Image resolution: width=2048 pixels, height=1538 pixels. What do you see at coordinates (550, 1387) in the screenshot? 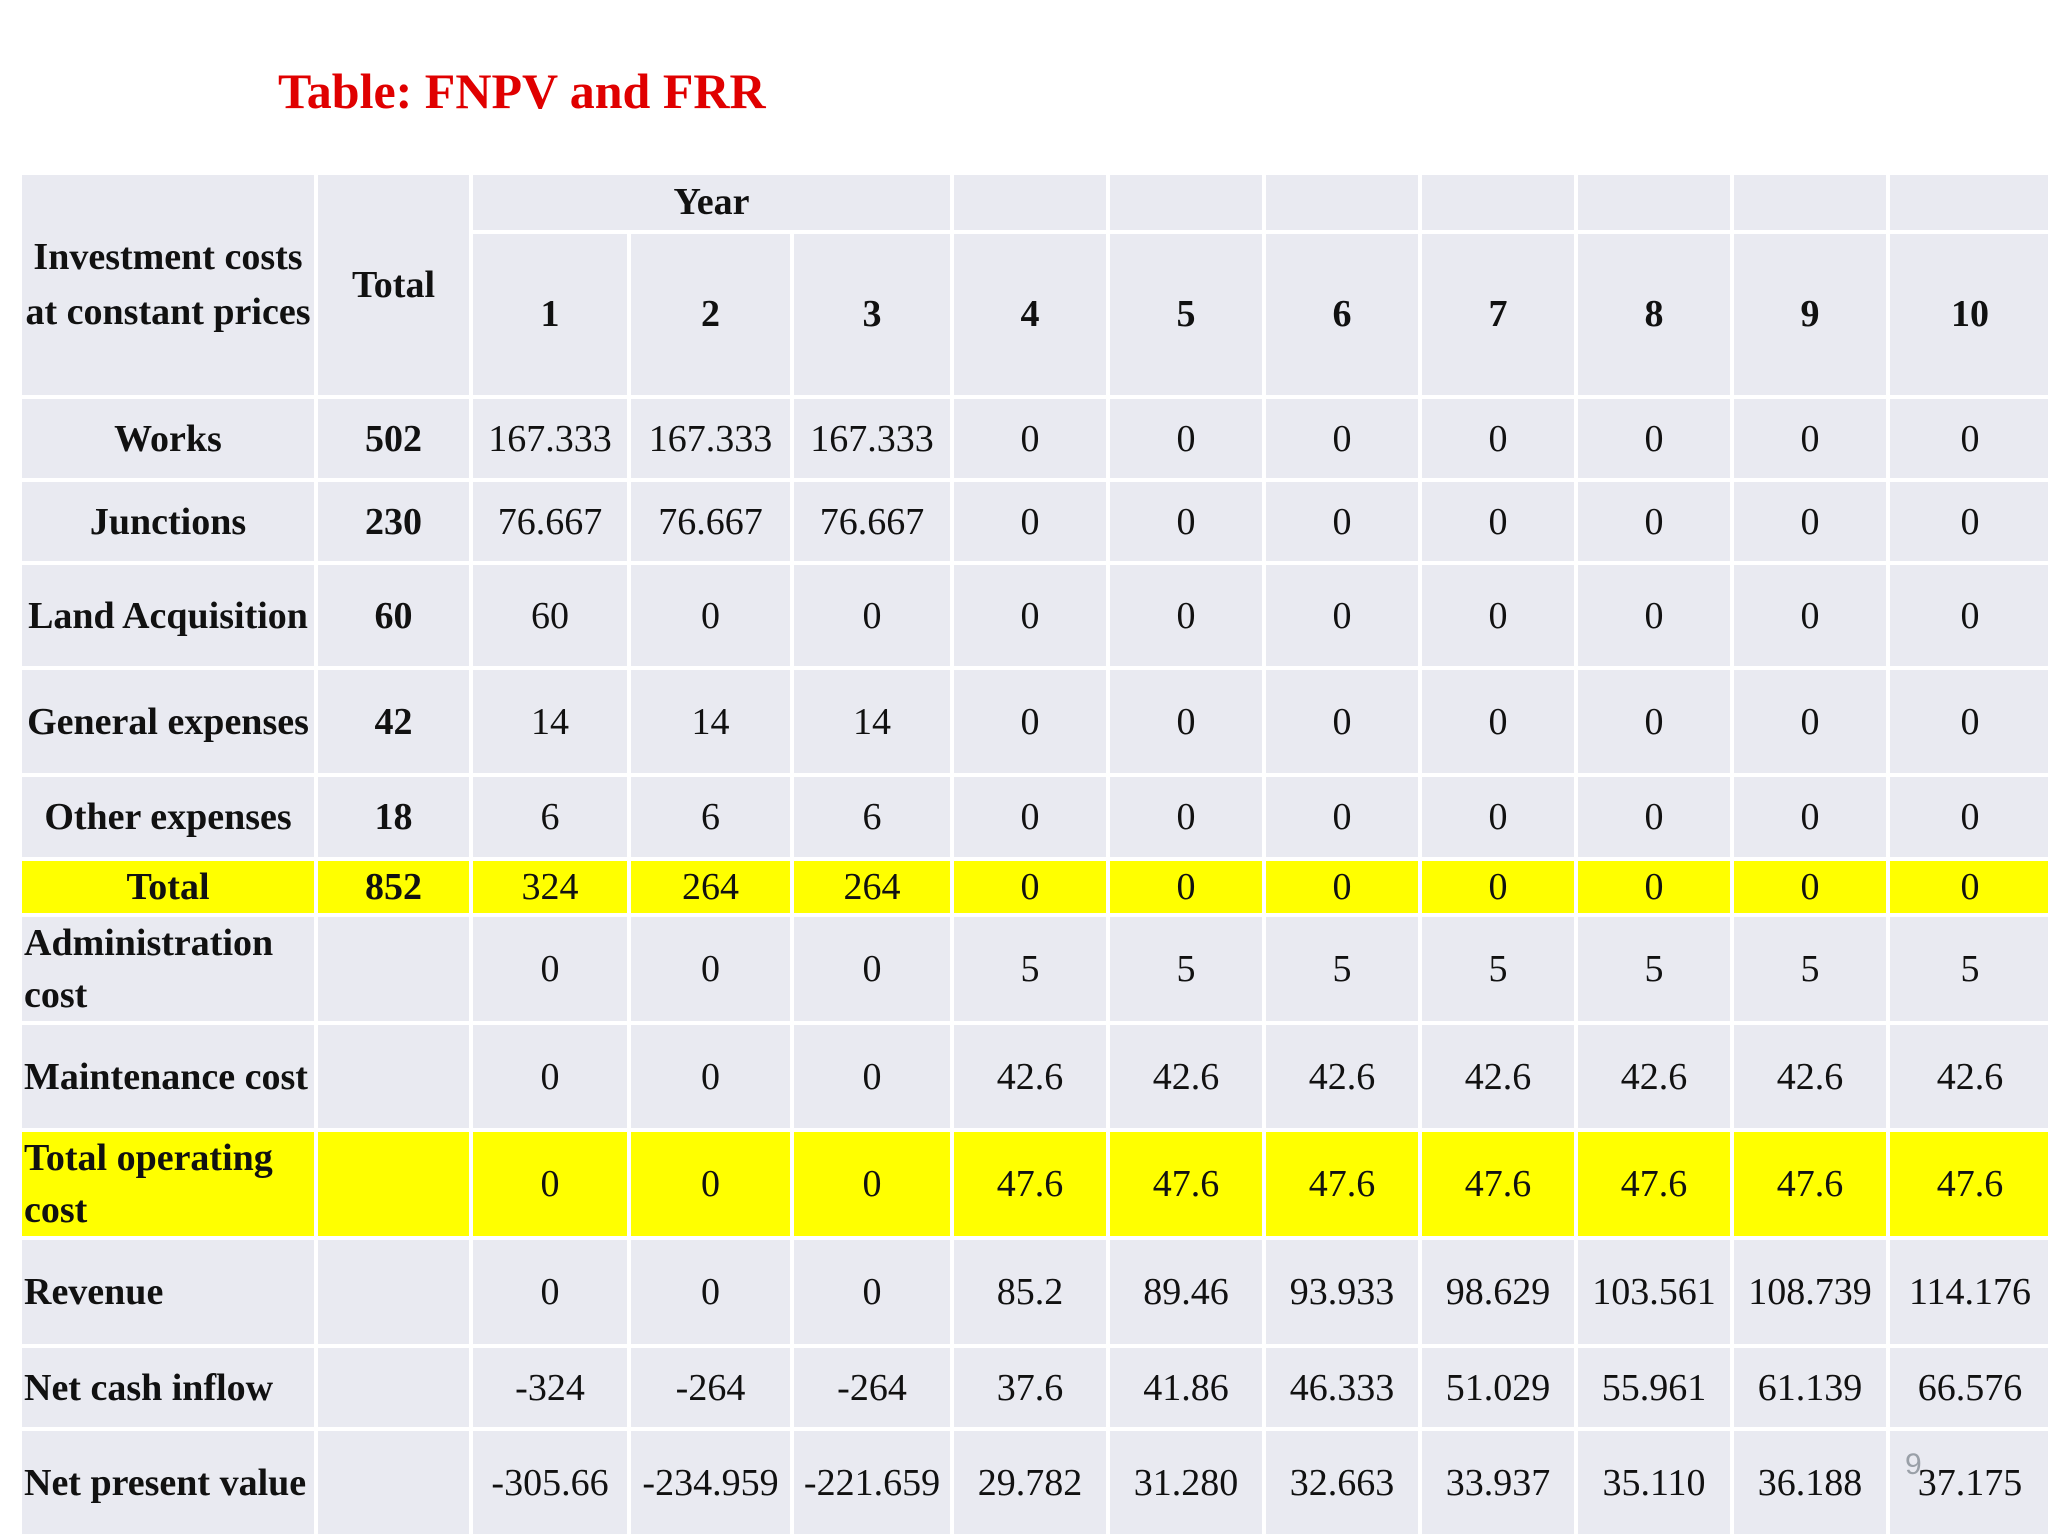
I see `year-value-cell: -324` at bounding box center [550, 1387].